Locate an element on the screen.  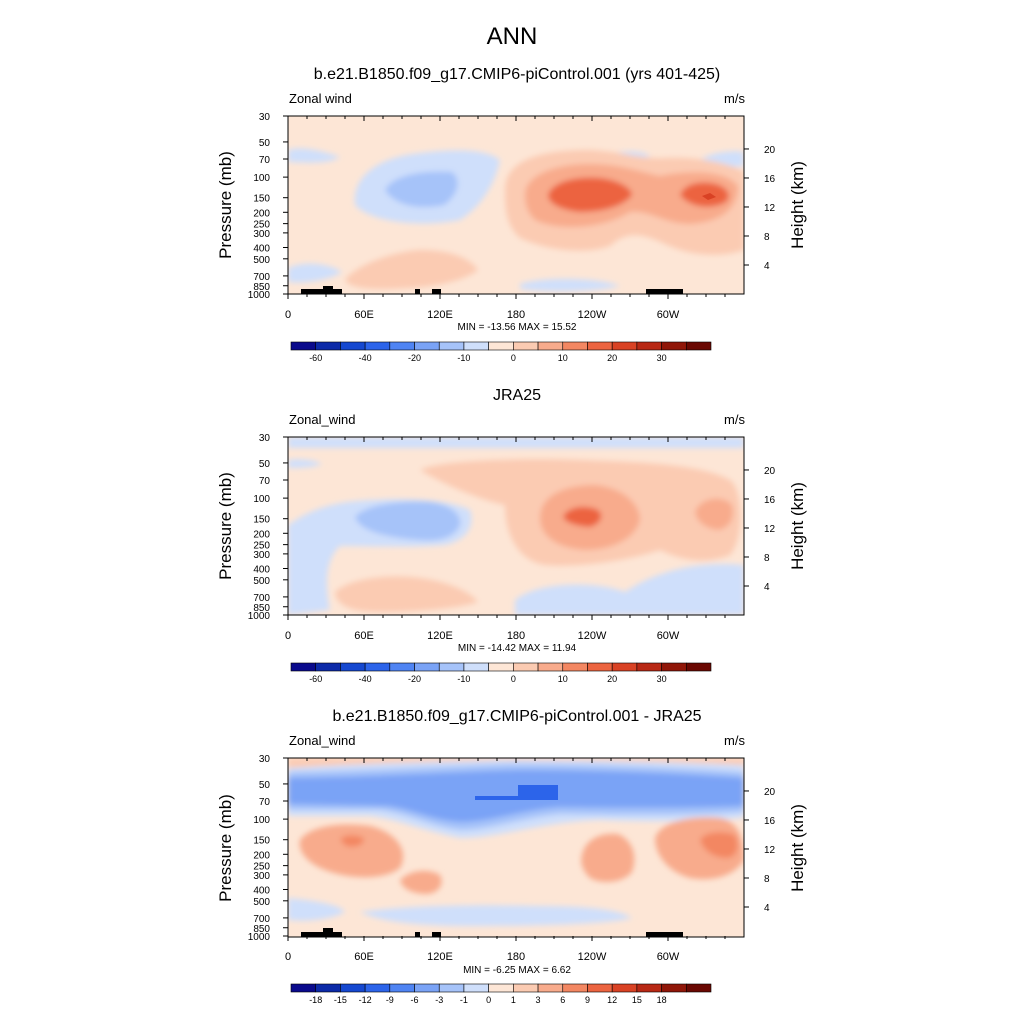
pressure-tick-label: 150 is located at coordinates (261, 520).